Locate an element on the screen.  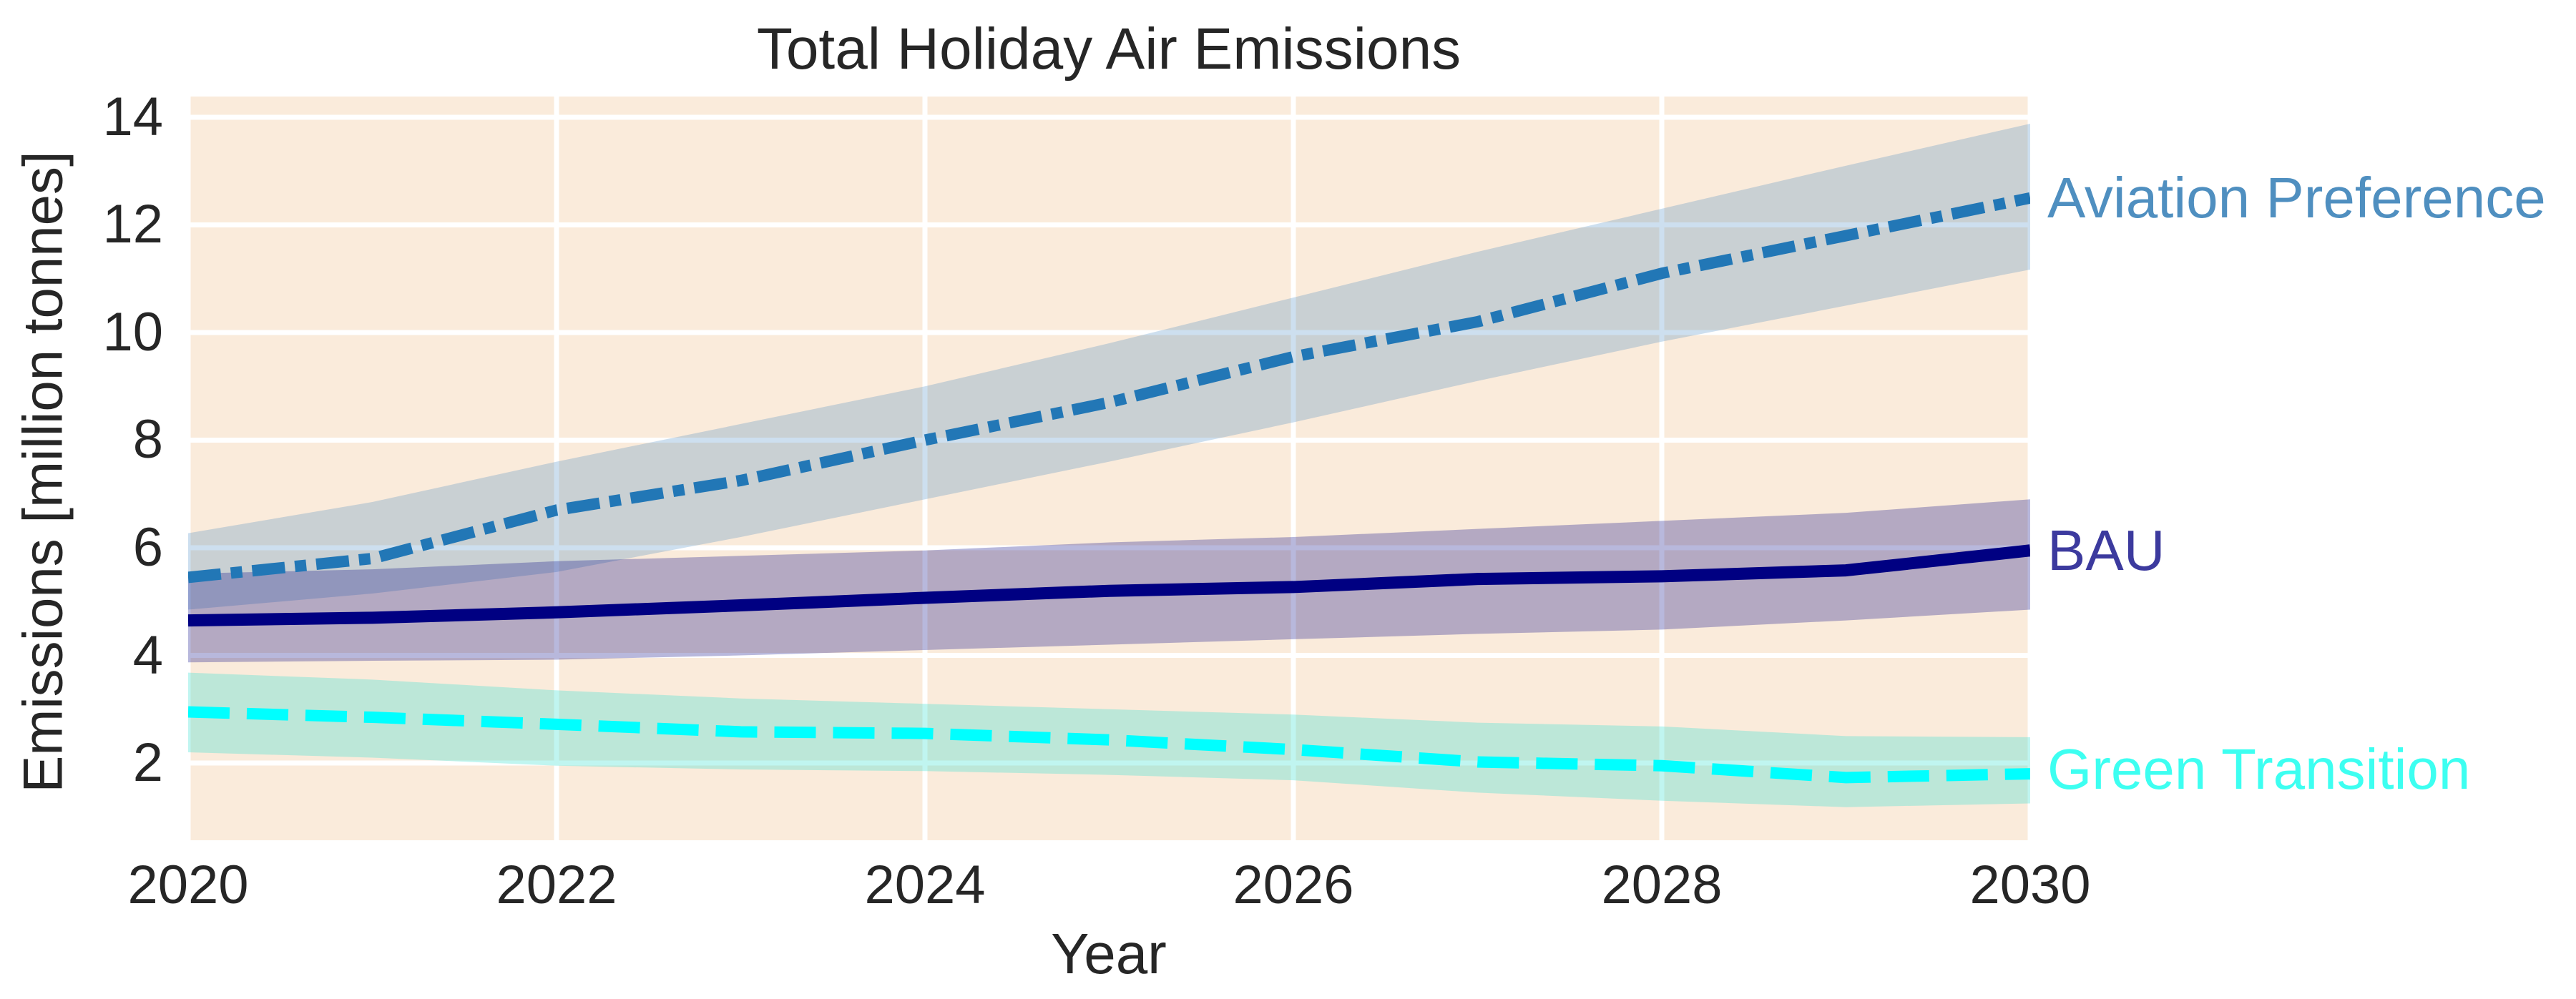
x-tick-label-2024: 2024 is located at coordinates (925, 885).